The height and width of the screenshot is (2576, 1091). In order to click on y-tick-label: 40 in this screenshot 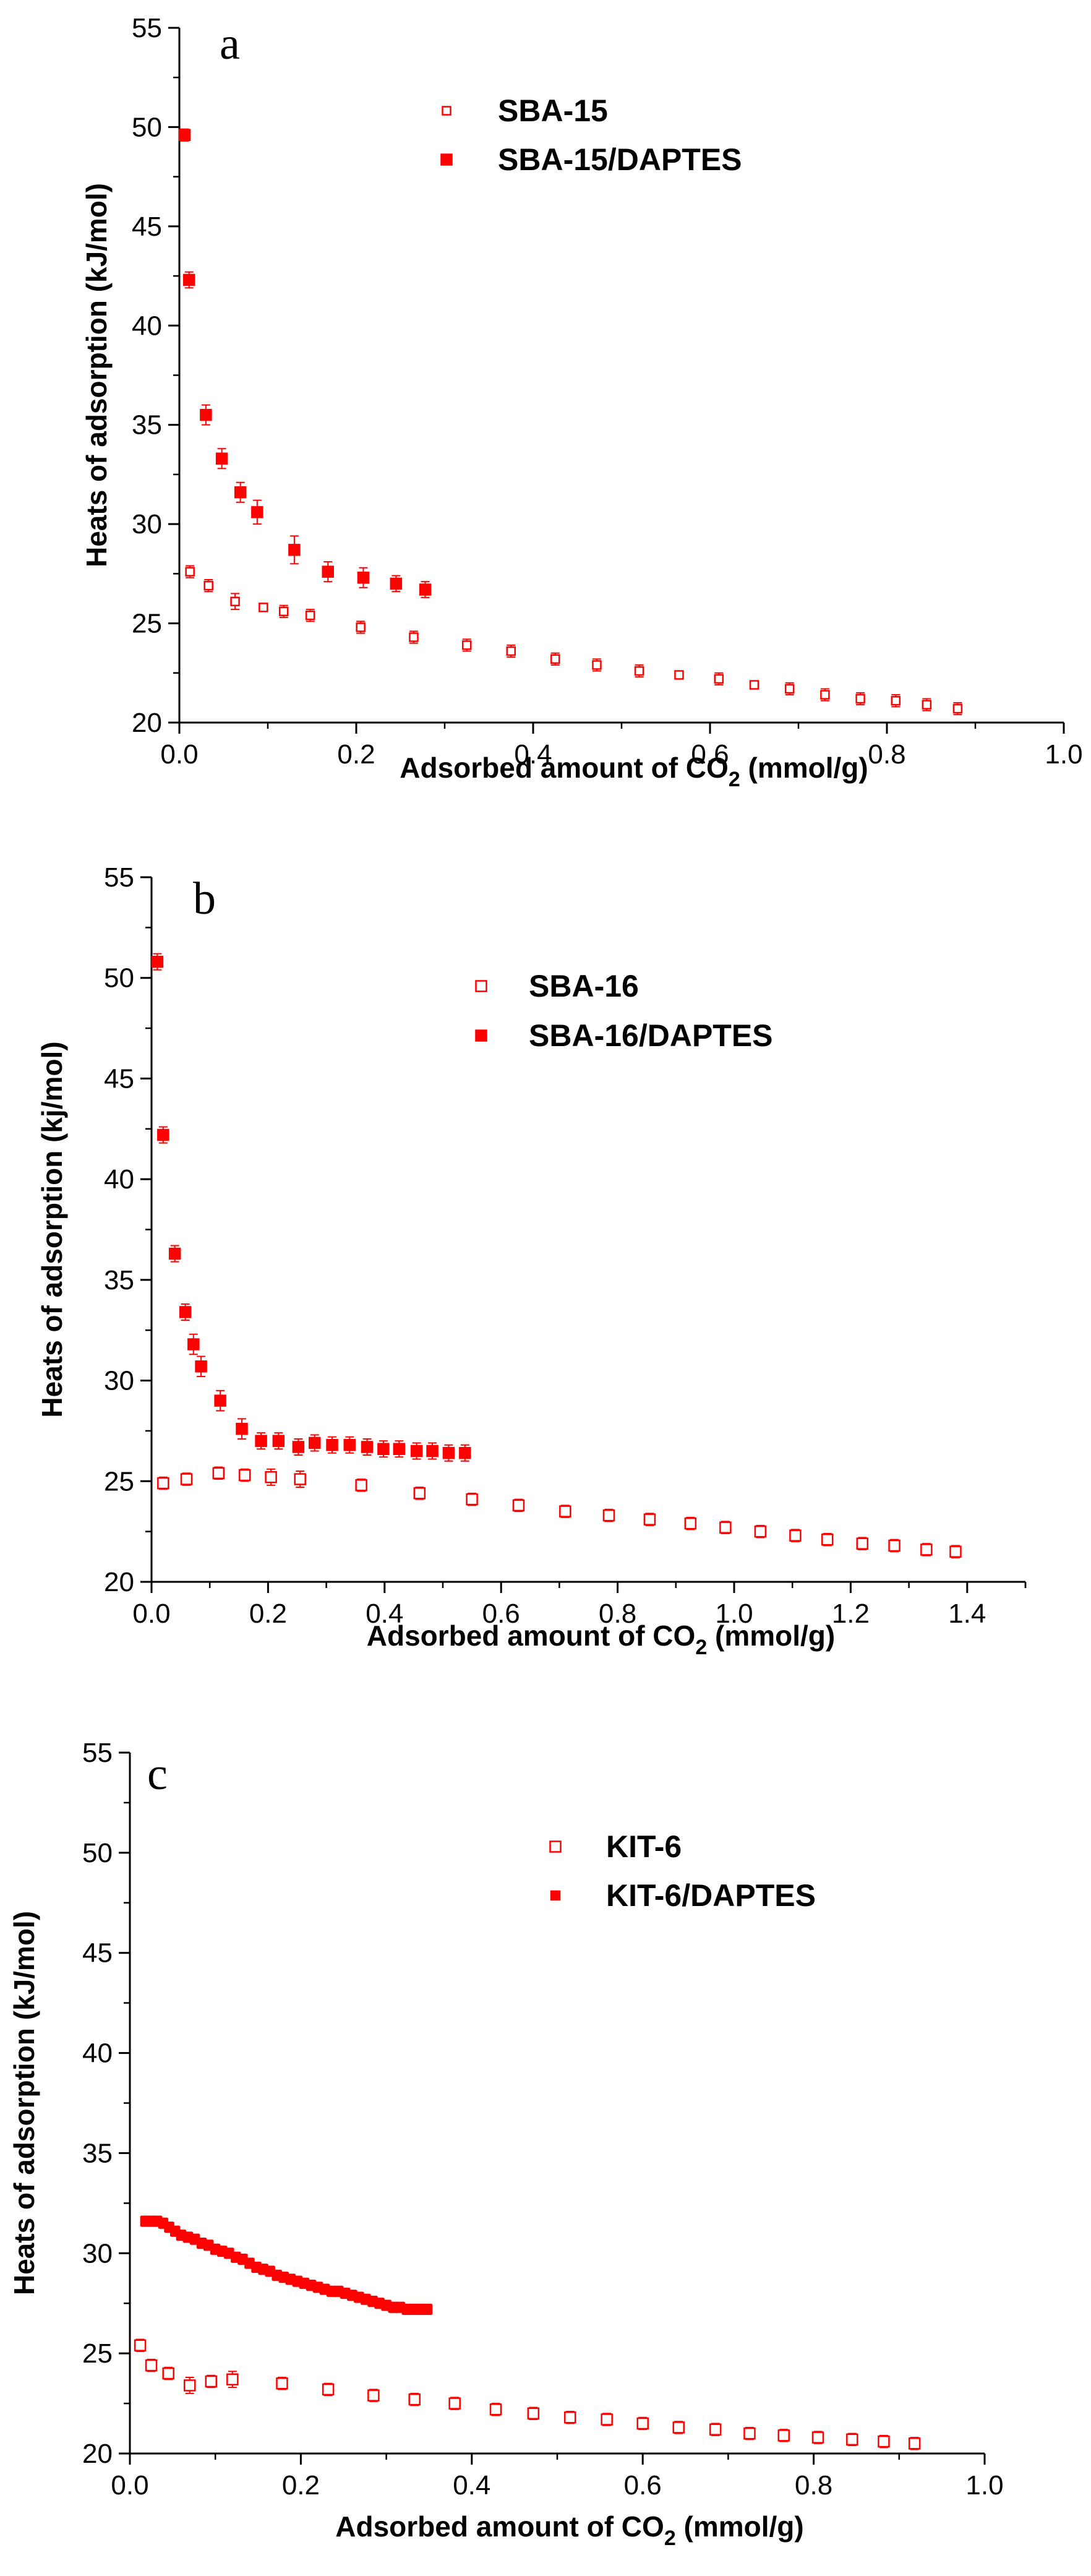, I will do `click(147, 326)`.